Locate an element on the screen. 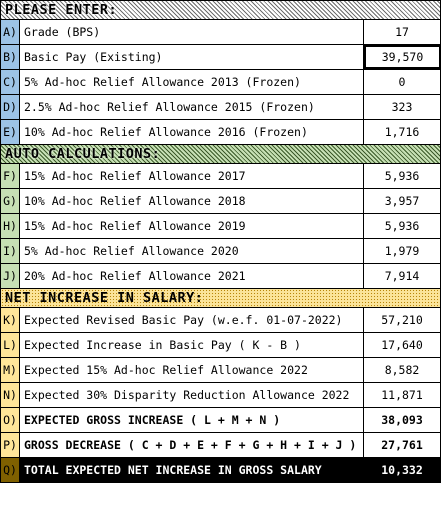 This screenshot has width=442, height=507. row-grade: A) Grade (BPS) 17 is located at coordinates (221, 32).